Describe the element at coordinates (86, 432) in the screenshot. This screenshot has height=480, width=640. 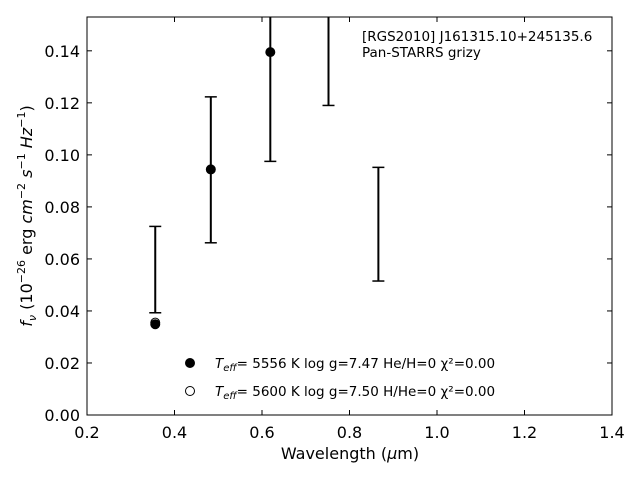
I see `x-tick-label: 0.2` at that location.